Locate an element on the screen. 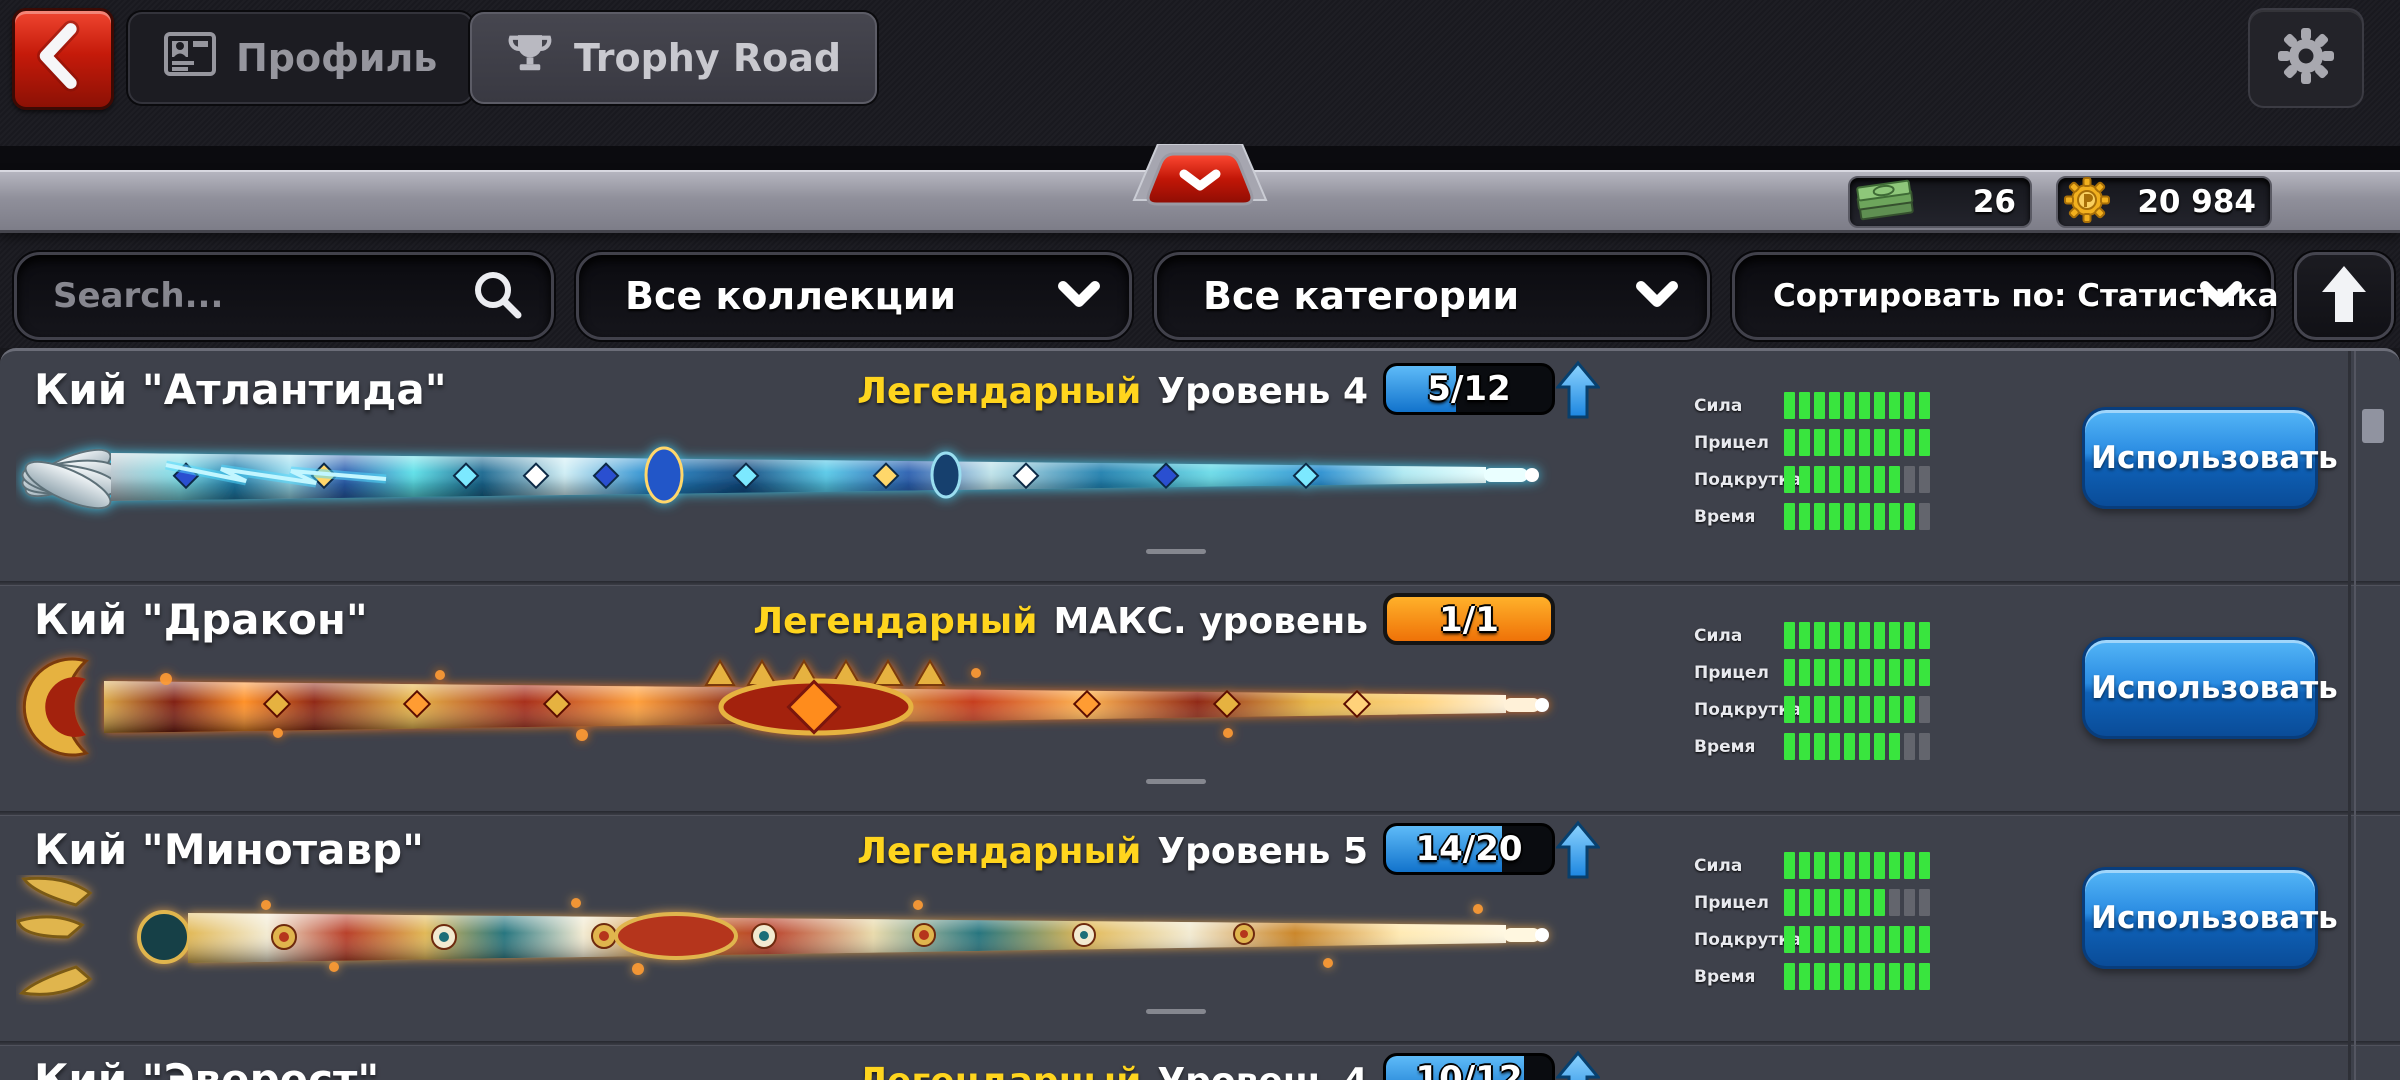 The width and height of the screenshot is (2400, 1080). search-icon is located at coordinates (497, 296).